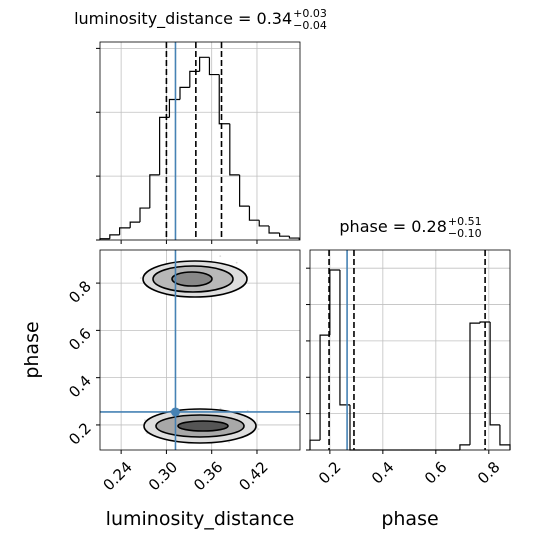 This screenshot has width=550, height=550. What do you see at coordinates (200, 519) in the screenshot?
I see `x-axis-label: luminosity_distance` at bounding box center [200, 519].